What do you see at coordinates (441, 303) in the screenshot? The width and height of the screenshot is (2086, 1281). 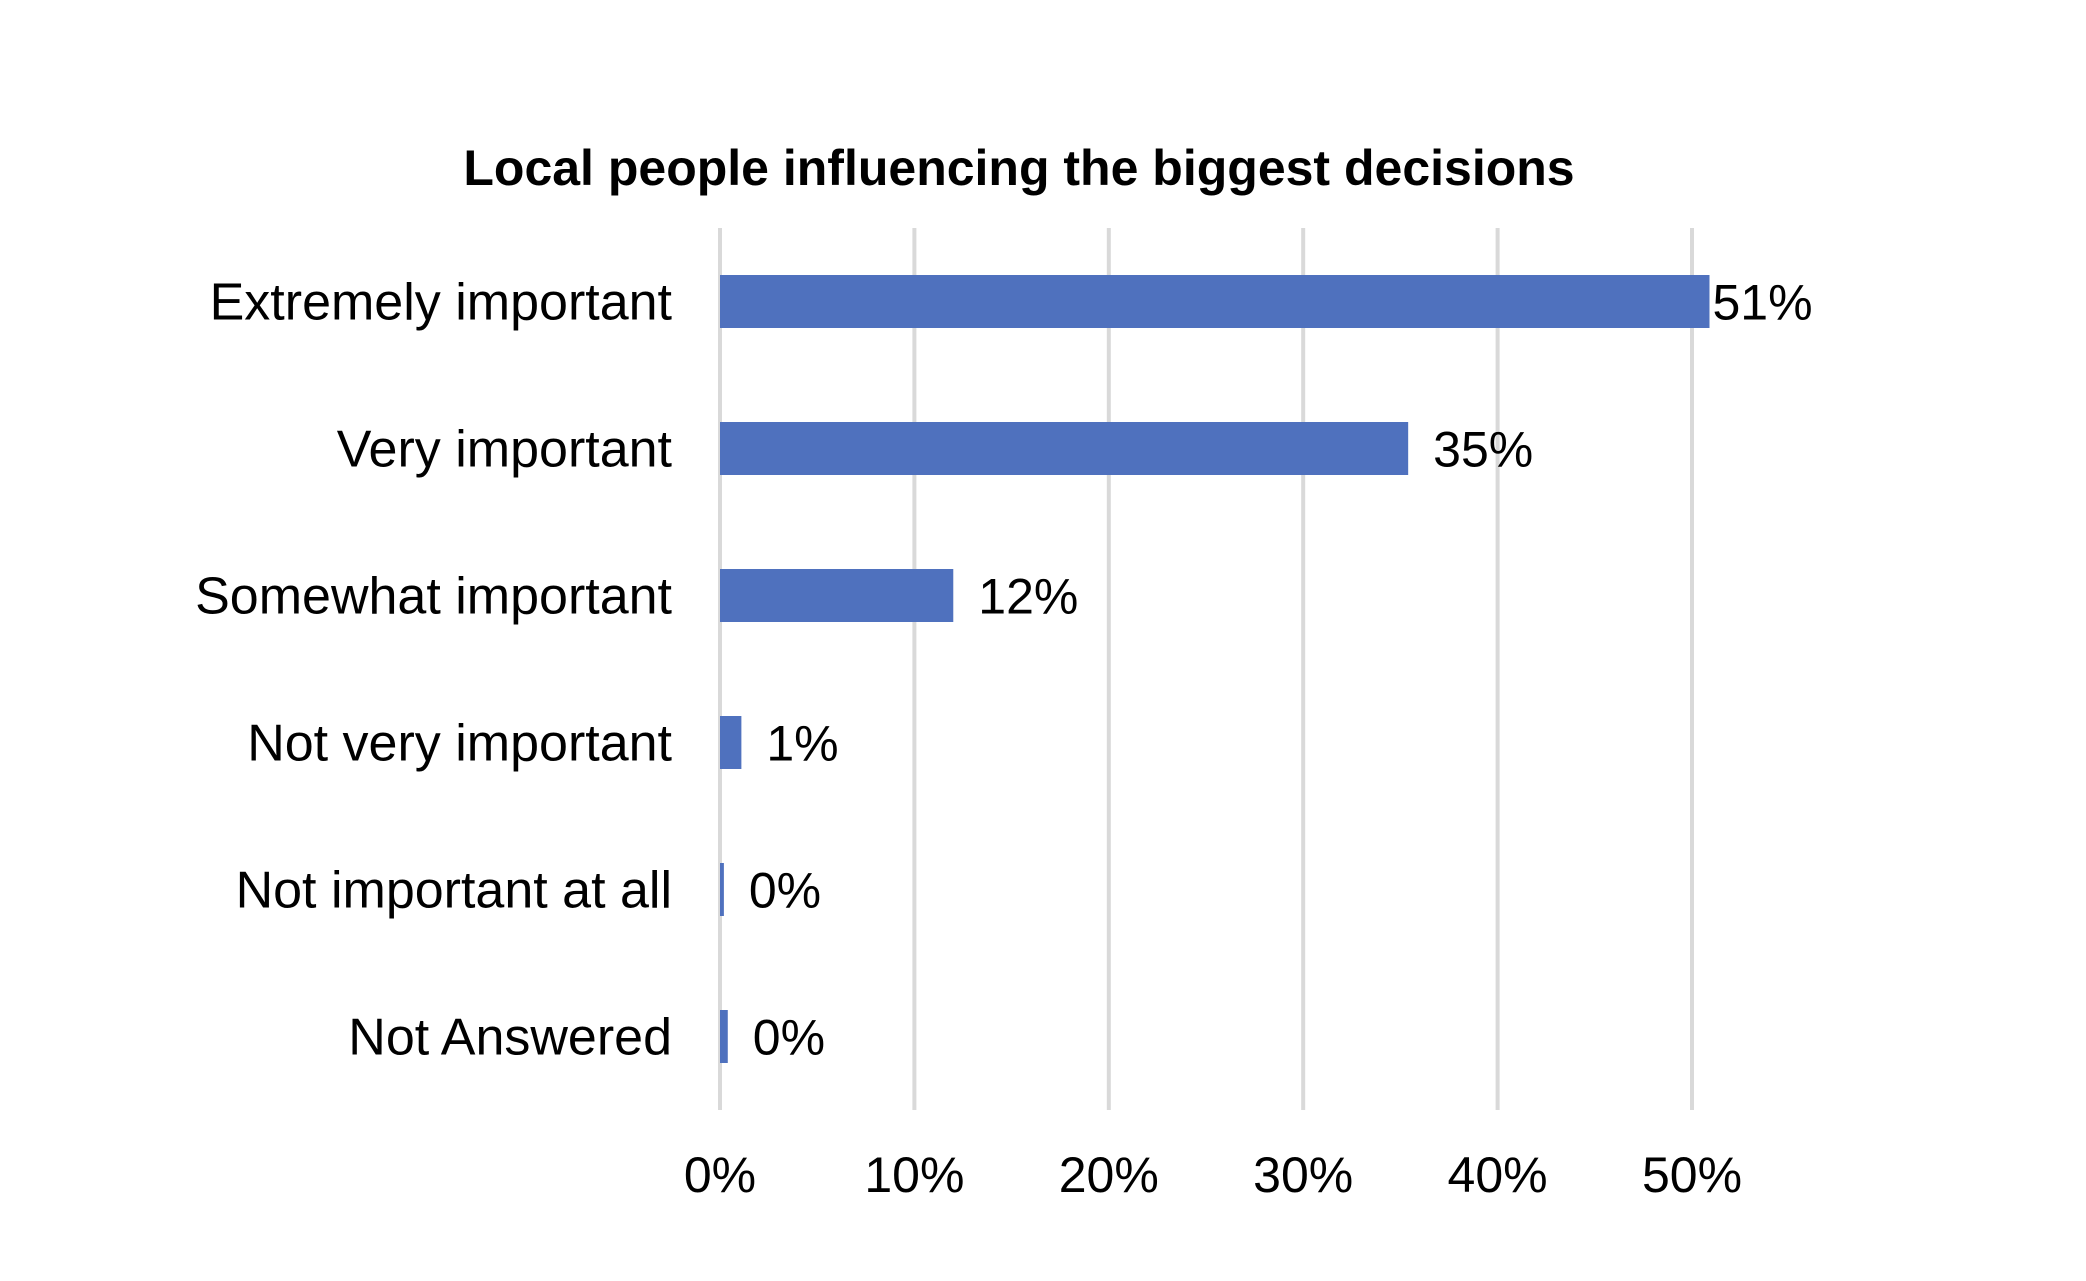 I see `category-label: Extremely important` at bounding box center [441, 303].